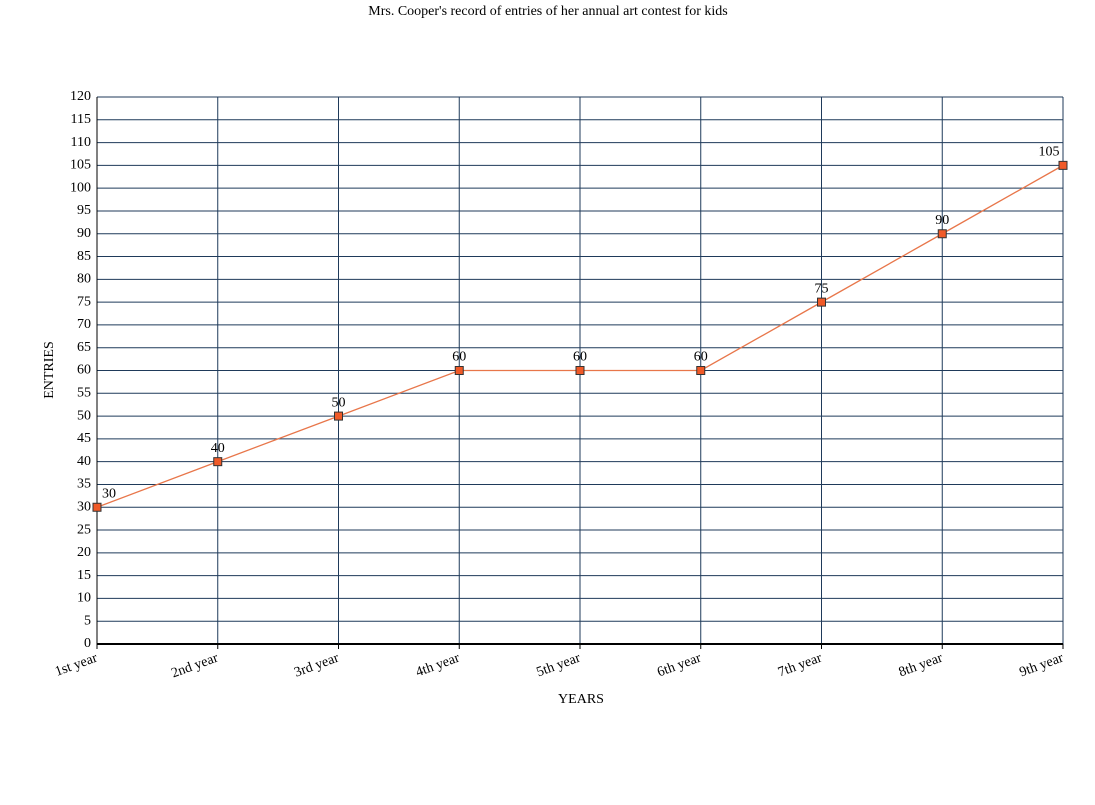 Image resolution: width=1095 pixels, height=805 pixels. What do you see at coordinates (84, 529) in the screenshot?
I see `y-tick-label: 25` at bounding box center [84, 529].